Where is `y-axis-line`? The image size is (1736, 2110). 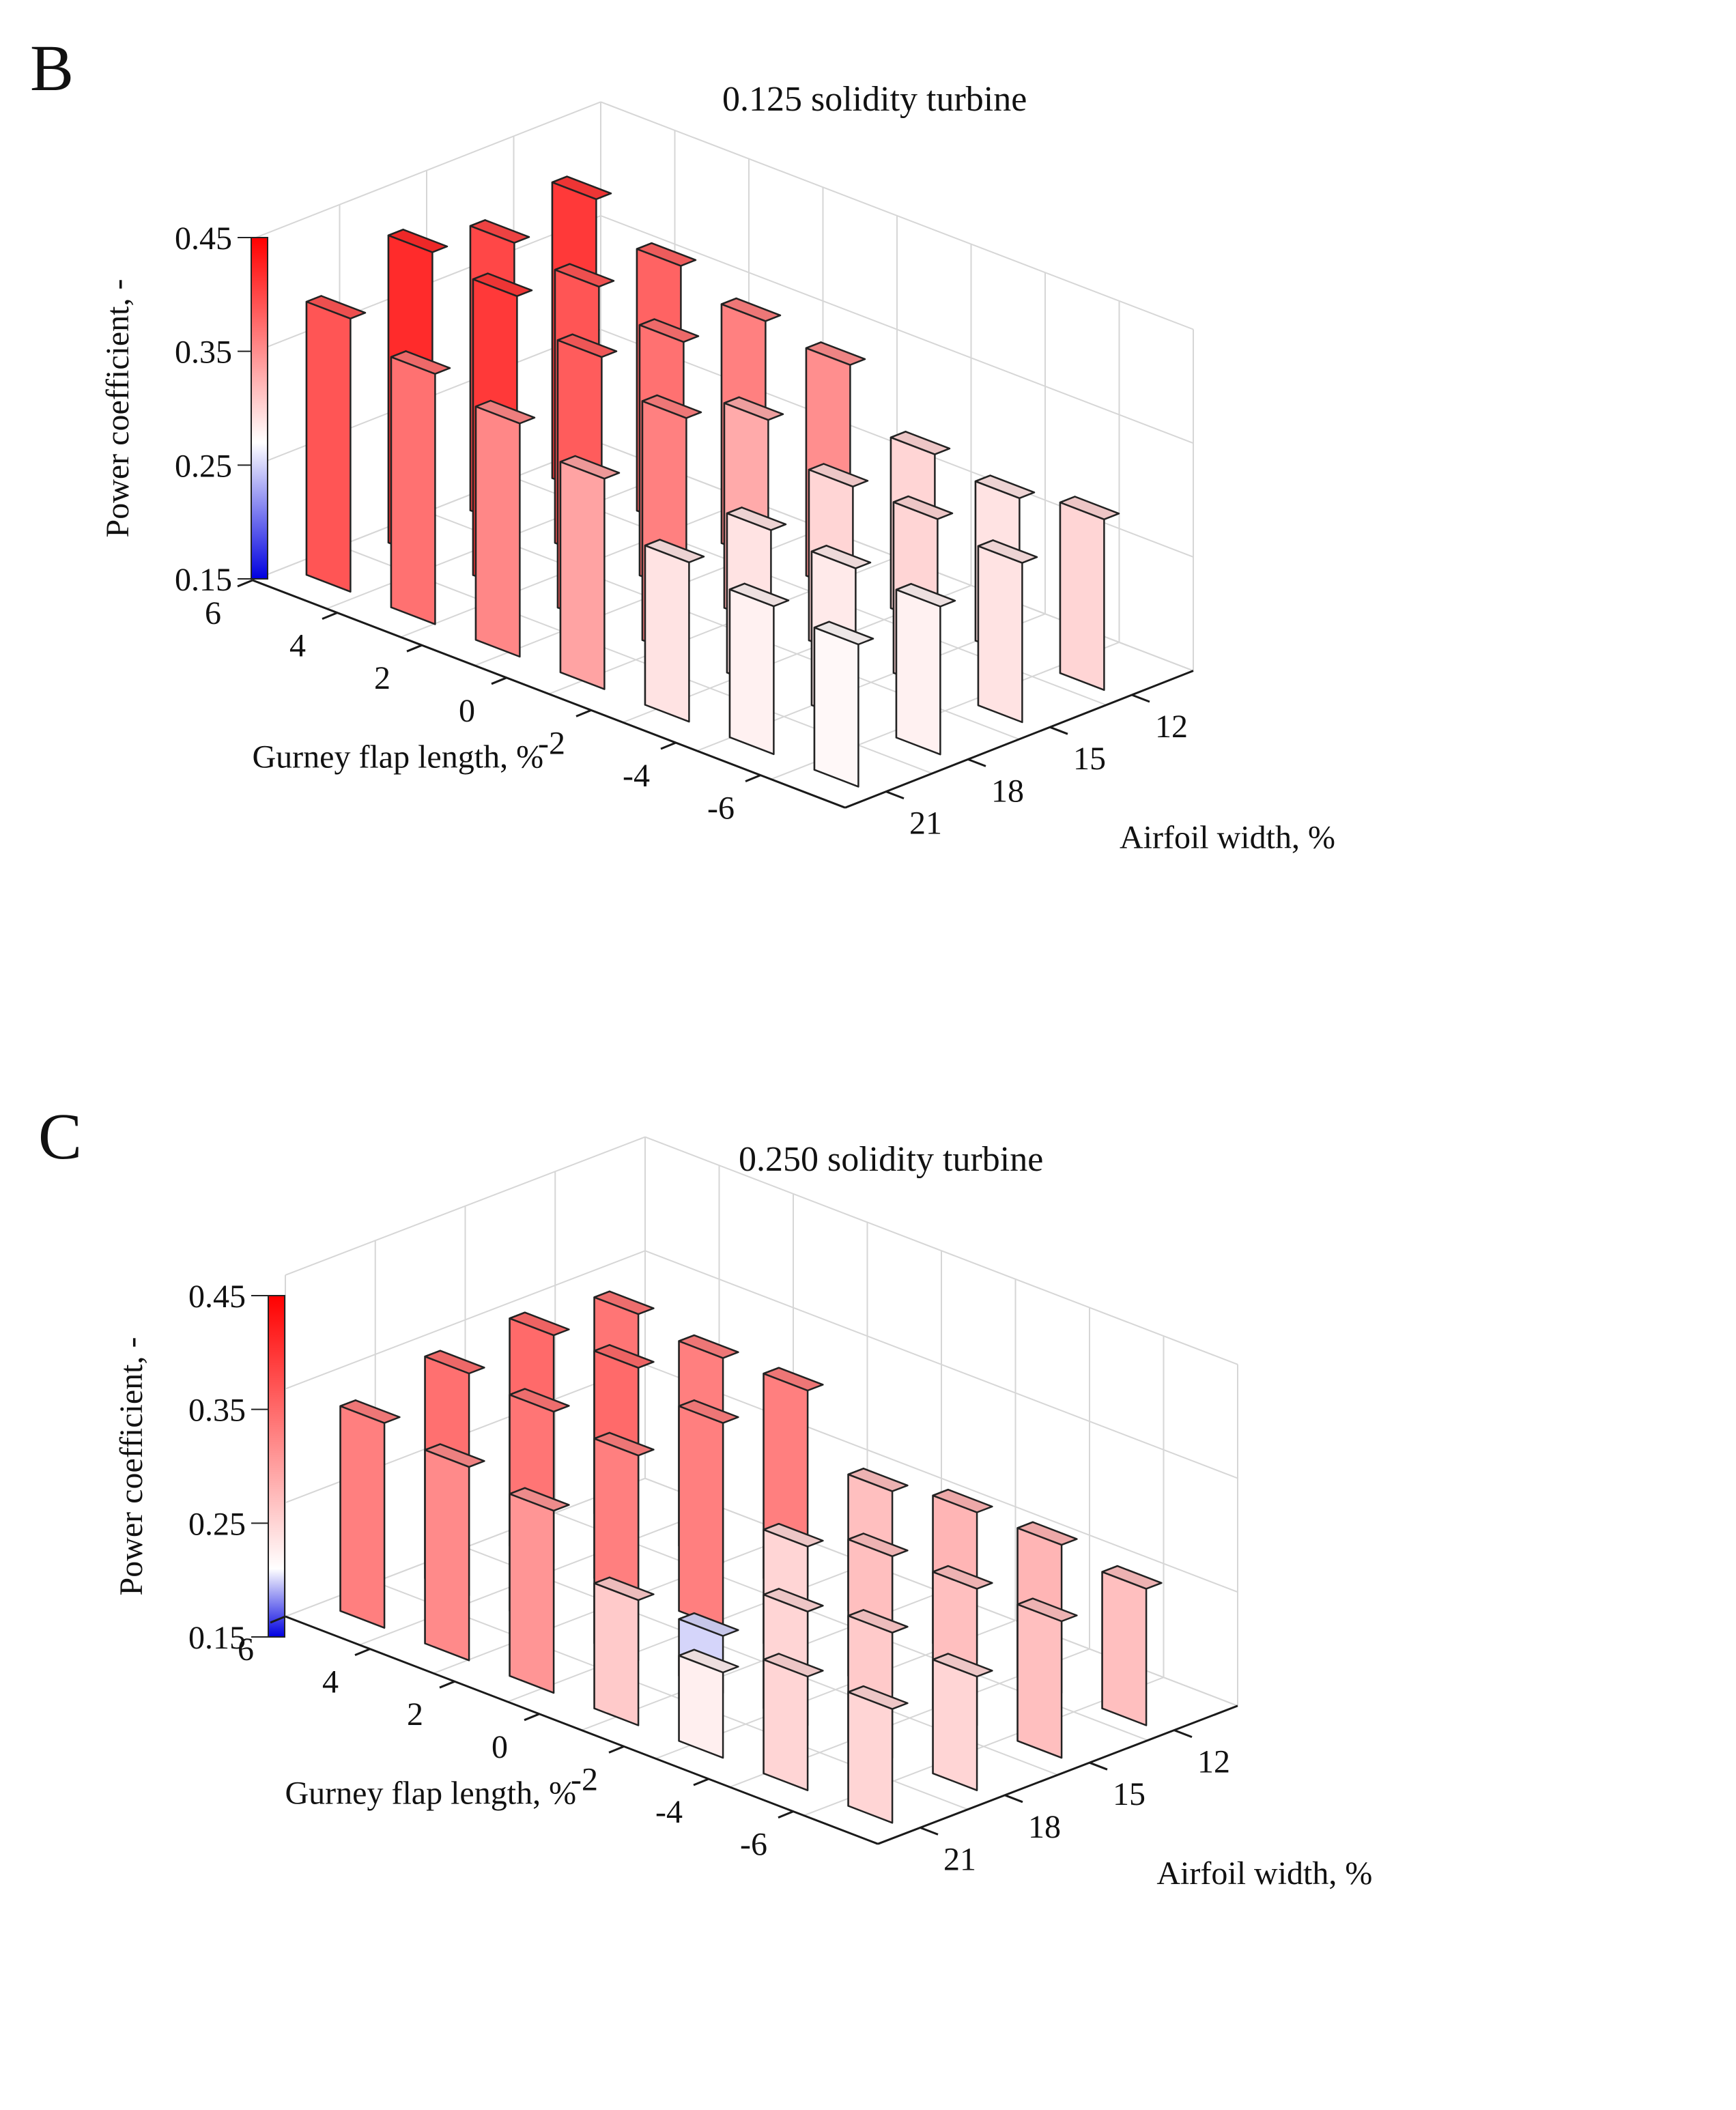
y-axis-line is located at coordinates (1057, 1775).